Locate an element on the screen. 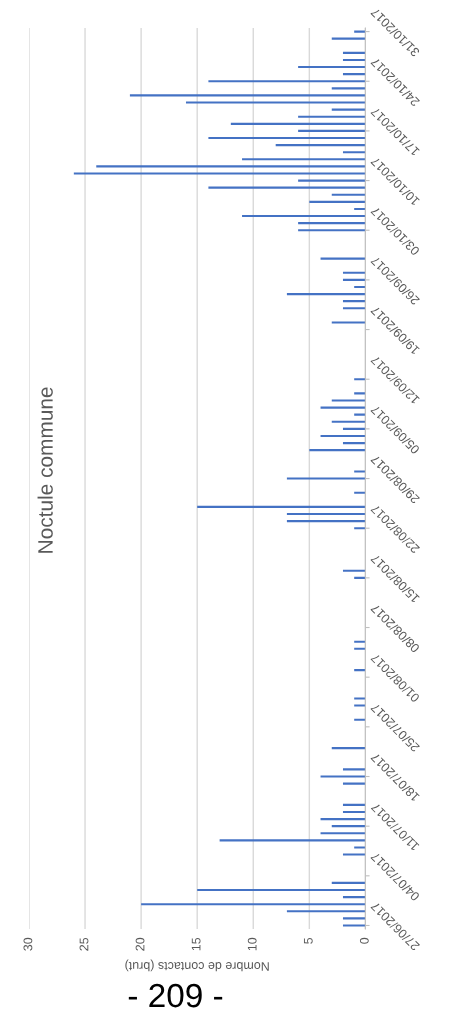  x-tick-label: 5 is located at coordinates (308, 940).